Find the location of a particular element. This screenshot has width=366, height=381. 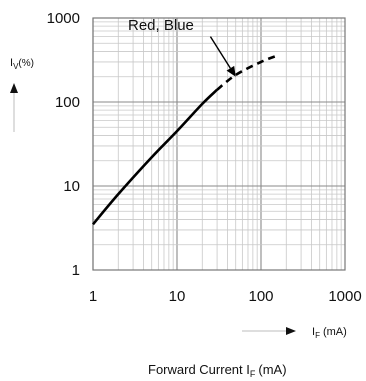

y-tick-label: 1 is located at coordinates (76, 270).